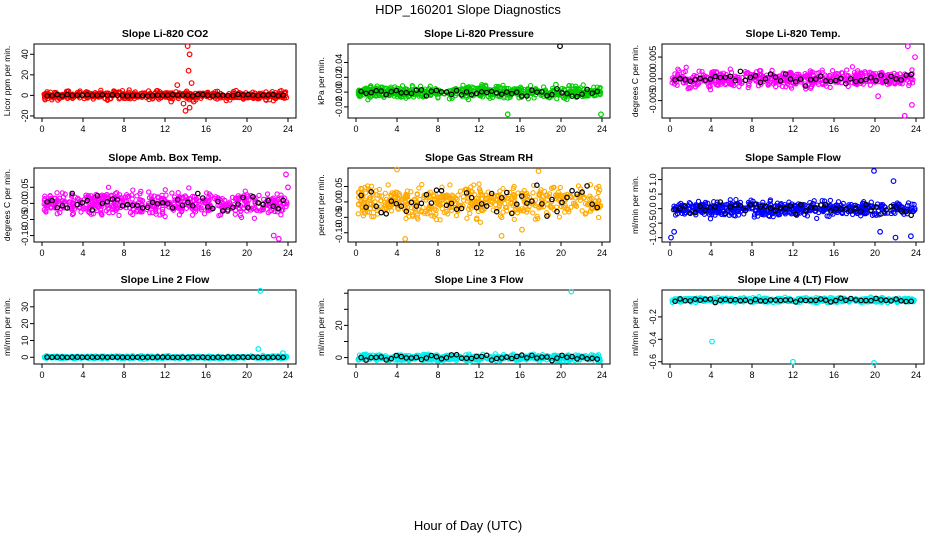  Describe the element at coordinates (479, 34) in the screenshot. I see `panel-title: Slope Li-820 Pressure` at that location.